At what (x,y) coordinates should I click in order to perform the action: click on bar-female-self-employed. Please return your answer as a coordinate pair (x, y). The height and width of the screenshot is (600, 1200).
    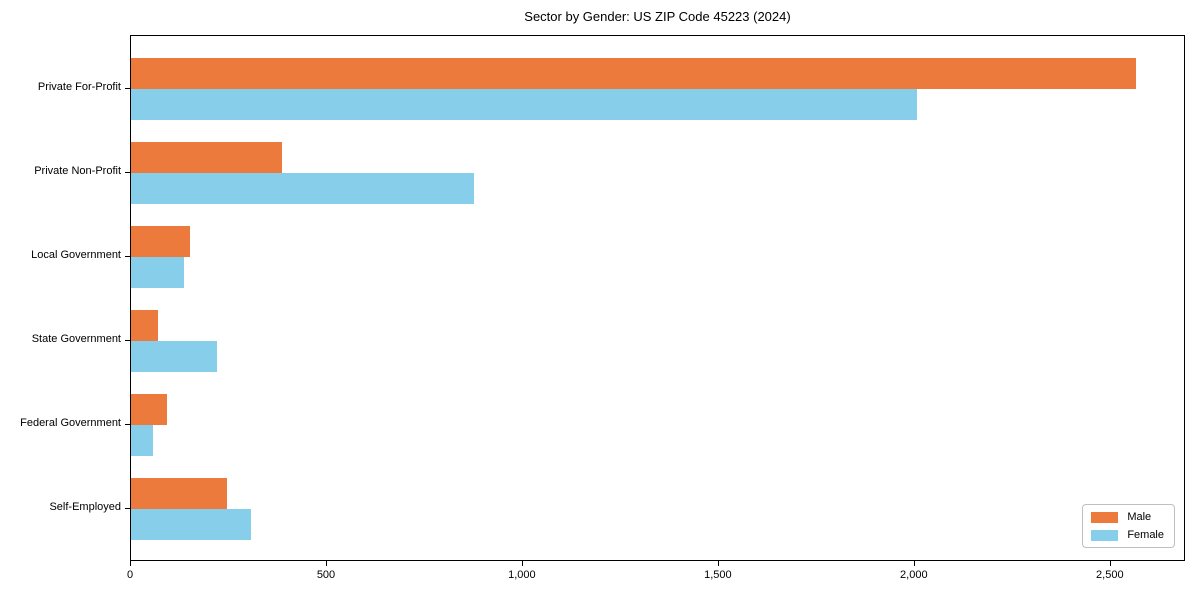
    Looking at the image, I should click on (191, 524).